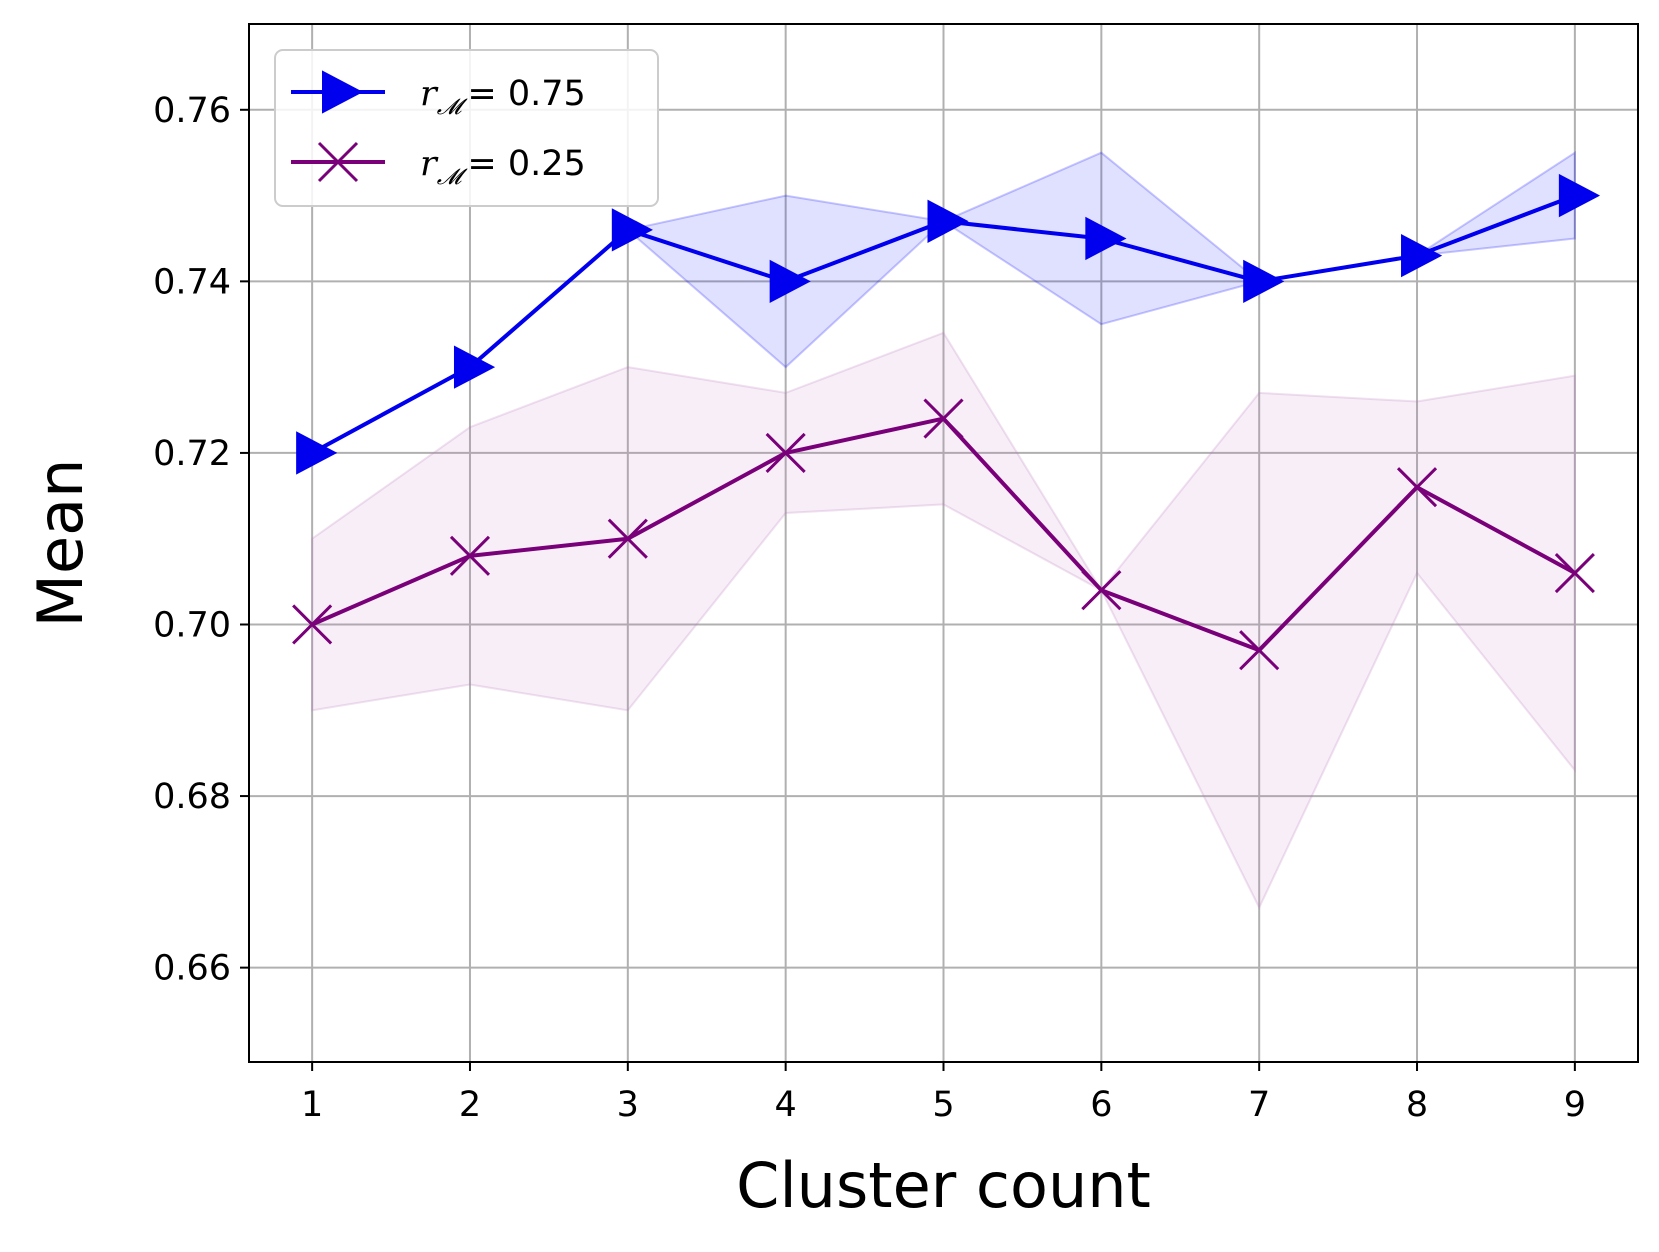 This screenshot has height=1252, width=1659. I want to click on y-tick-label: 0.72, so click(192, 454).